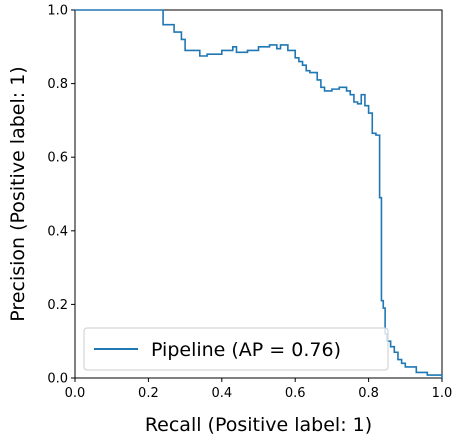 The width and height of the screenshot is (464, 445). I want to click on y-tick-label: 1.0, so click(57, 11).